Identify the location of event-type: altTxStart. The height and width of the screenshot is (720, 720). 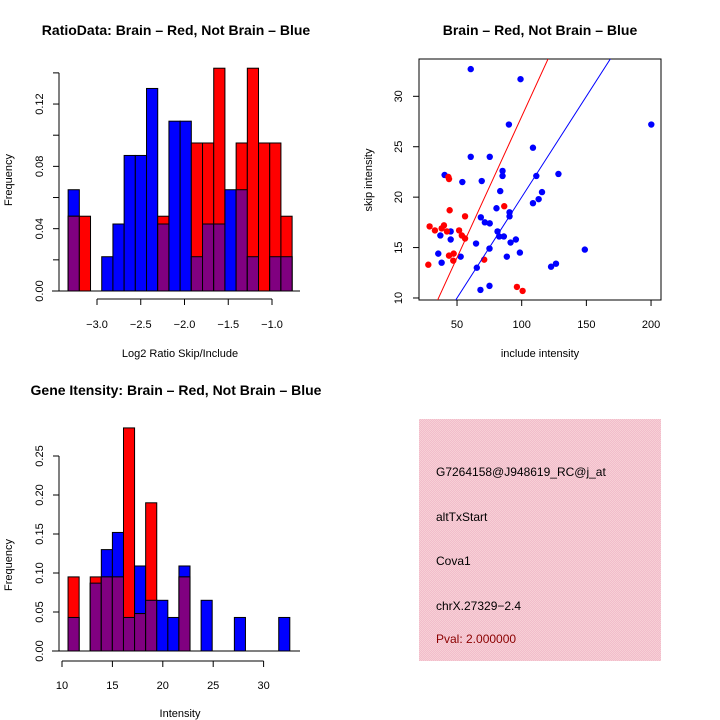
(462, 517).